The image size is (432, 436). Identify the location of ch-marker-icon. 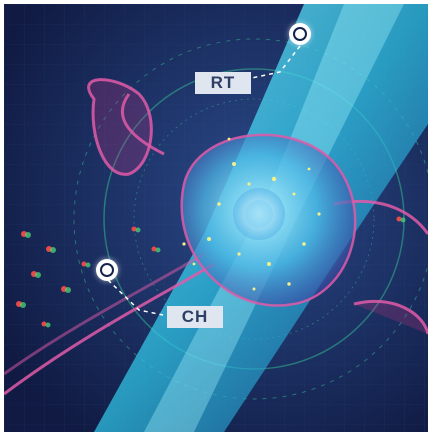
(107, 270).